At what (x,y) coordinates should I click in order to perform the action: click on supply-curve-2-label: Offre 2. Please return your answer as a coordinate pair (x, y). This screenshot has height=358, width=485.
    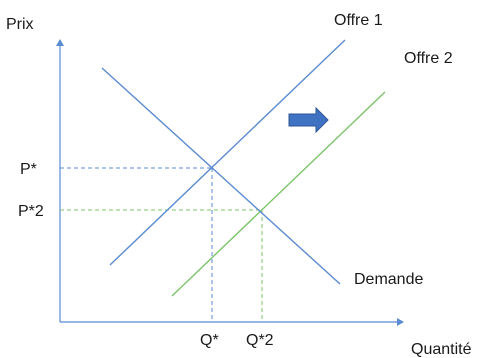
    Looking at the image, I should click on (428, 58).